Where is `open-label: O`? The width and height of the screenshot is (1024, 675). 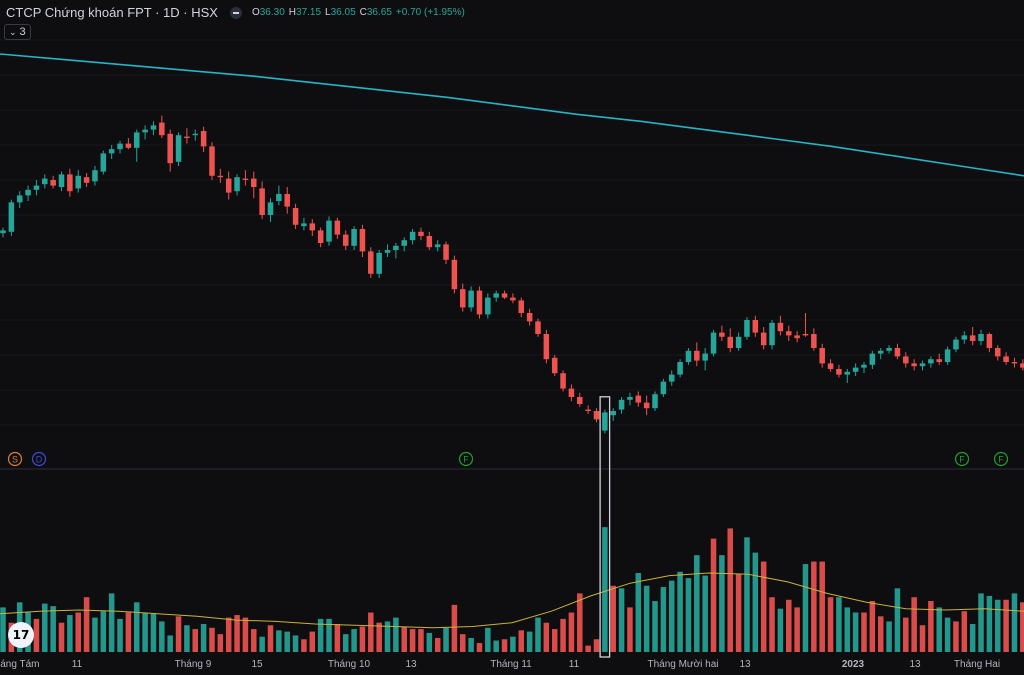
open-label: O is located at coordinates (255, 12).